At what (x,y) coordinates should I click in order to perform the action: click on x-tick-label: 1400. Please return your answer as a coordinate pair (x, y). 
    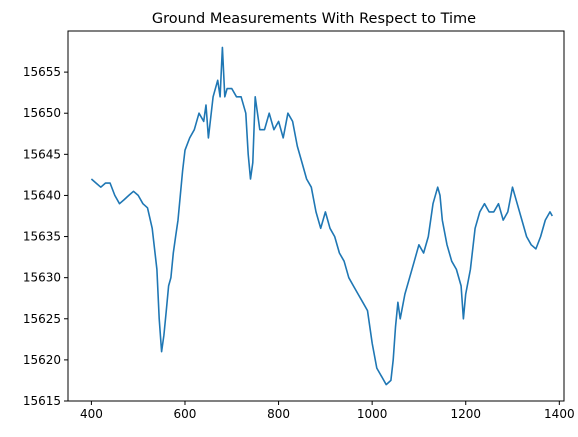
    Looking at the image, I should click on (559, 414).